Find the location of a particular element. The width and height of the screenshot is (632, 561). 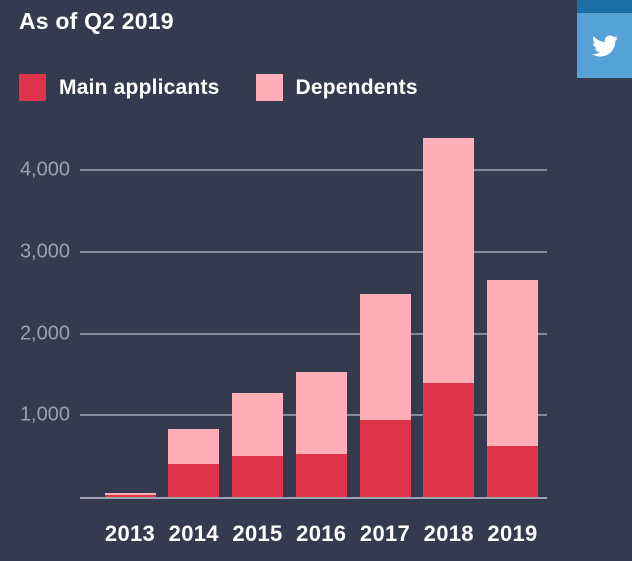

bar-2019 is located at coordinates (512, 388).